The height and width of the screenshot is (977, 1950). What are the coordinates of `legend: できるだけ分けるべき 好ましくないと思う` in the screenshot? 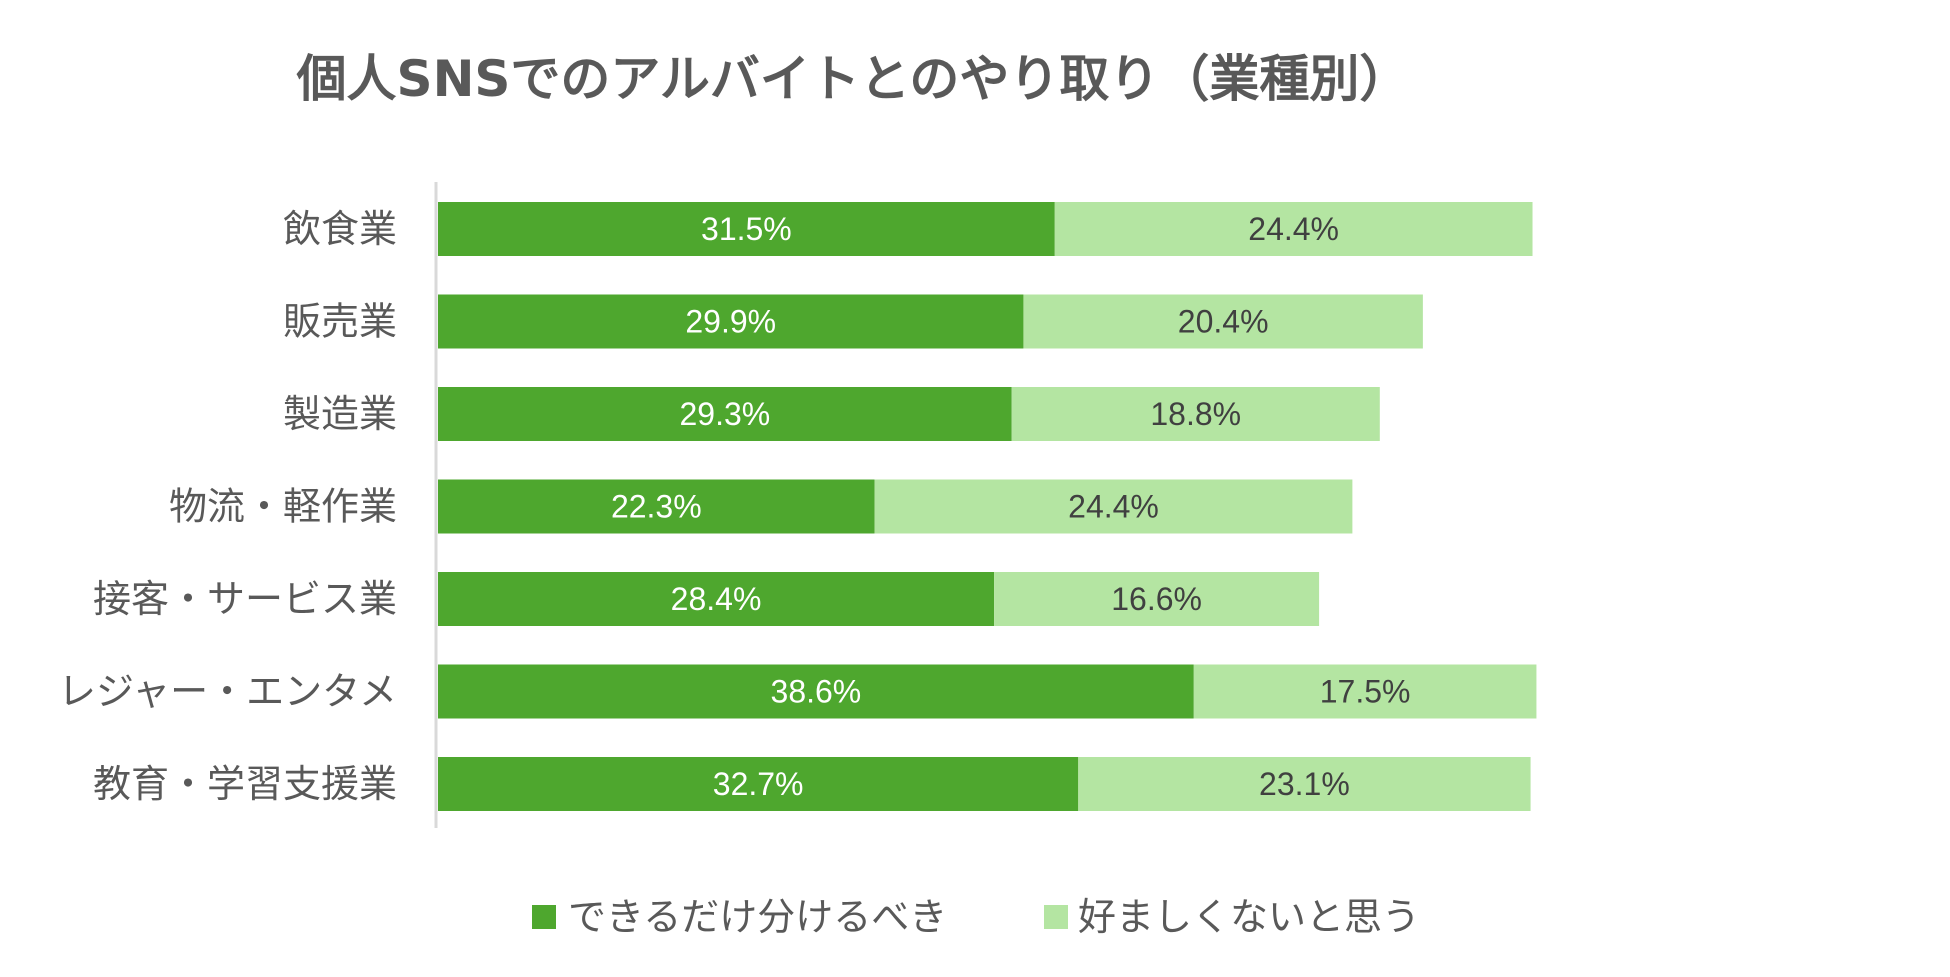 It's located at (976, 917).